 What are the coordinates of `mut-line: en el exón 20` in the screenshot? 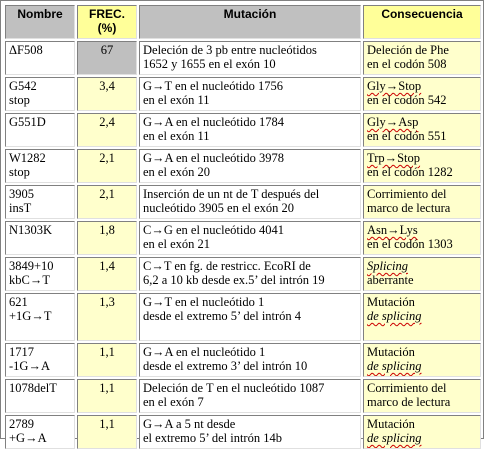 It's located at (176, 172).